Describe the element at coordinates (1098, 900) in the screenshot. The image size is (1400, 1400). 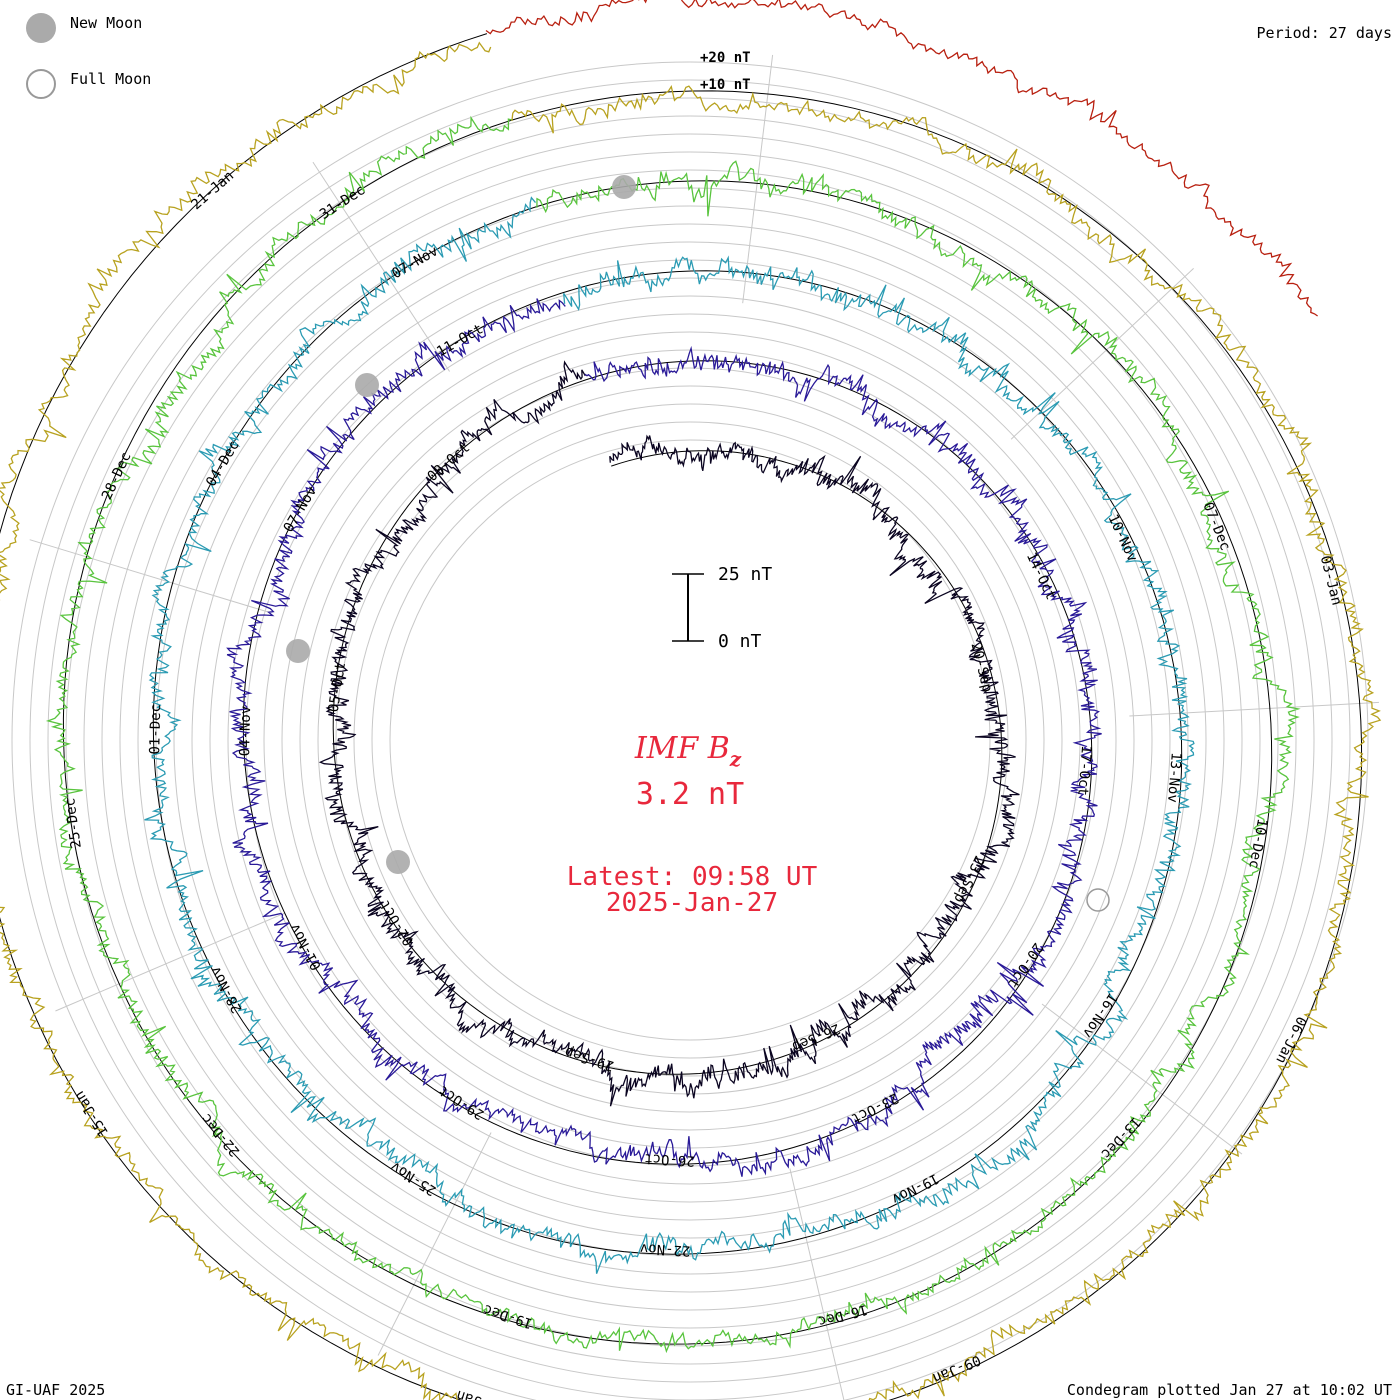
I see `full-moon-marker` at that location.